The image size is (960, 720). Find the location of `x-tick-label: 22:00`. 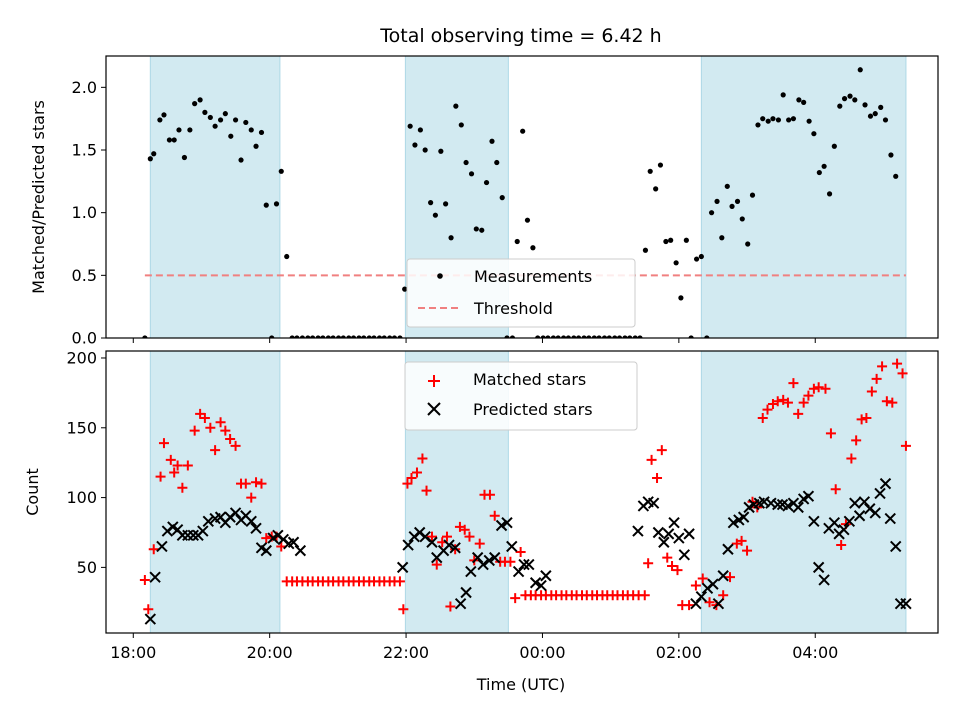

x-tick-label: 22:00 is located at coordinates (406, 652).